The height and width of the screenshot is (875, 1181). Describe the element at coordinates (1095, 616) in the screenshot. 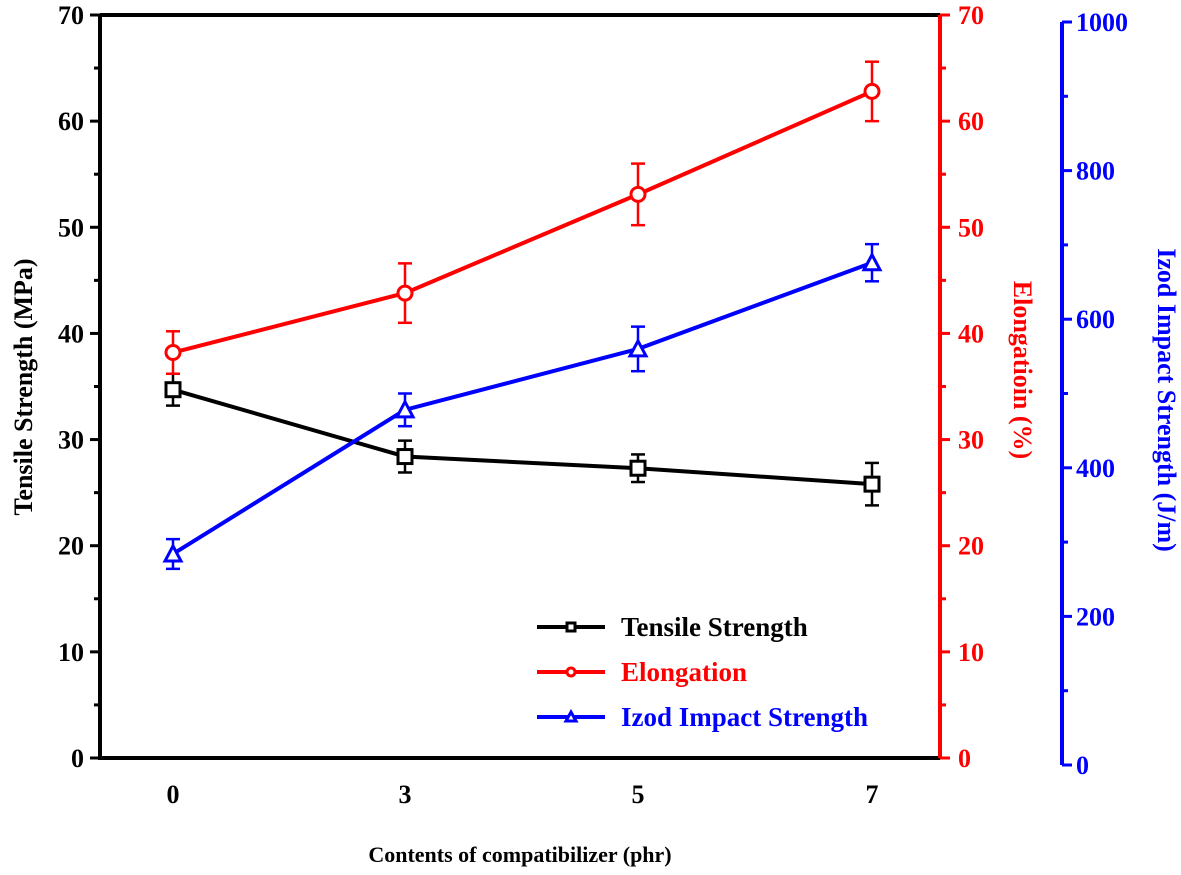

I see `right2-tick-label: 200` at that location.